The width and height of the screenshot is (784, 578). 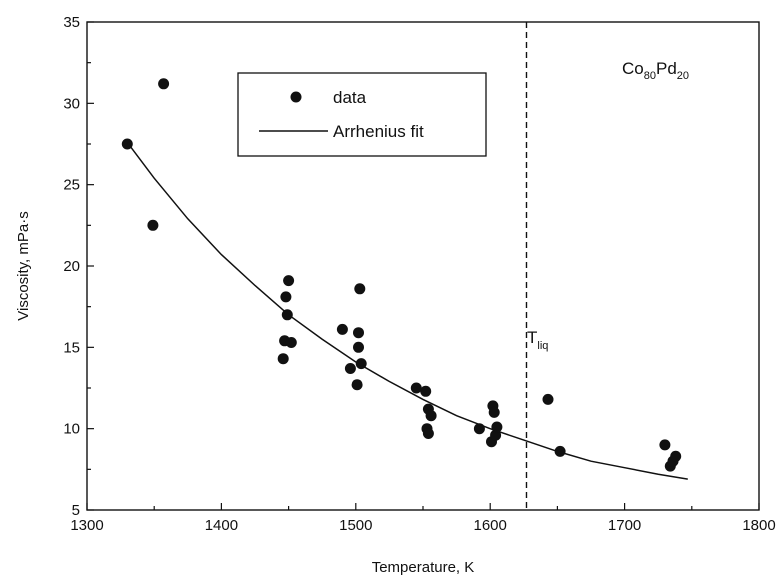 I want to click on legend-data-marker, so click(x=296, y=97).